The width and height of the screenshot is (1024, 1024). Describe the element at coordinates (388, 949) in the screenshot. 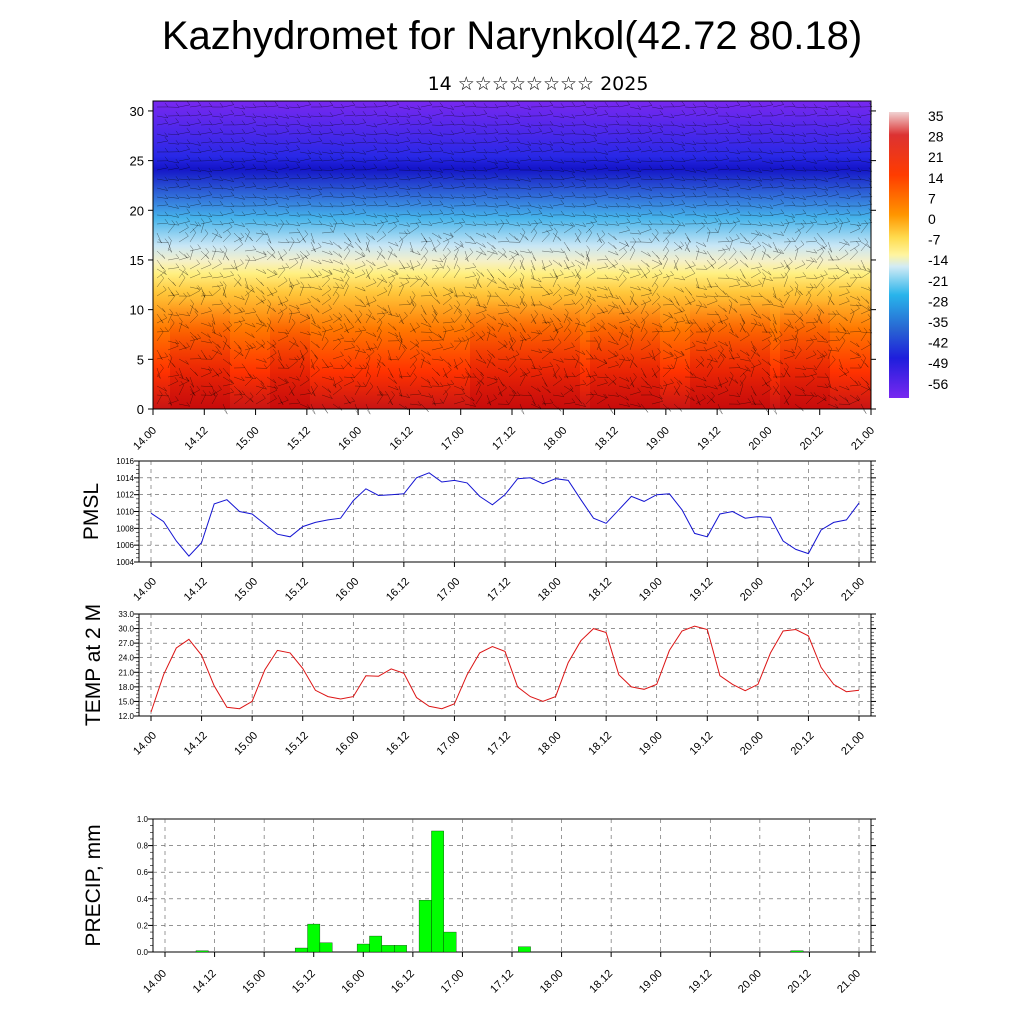

I see `precip-bar` at that location.